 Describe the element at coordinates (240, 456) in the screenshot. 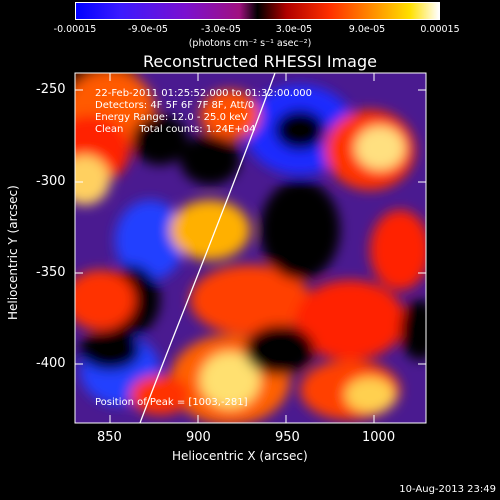

I see `x-axis-label: Heliocentric X (arcsec)` at that location.